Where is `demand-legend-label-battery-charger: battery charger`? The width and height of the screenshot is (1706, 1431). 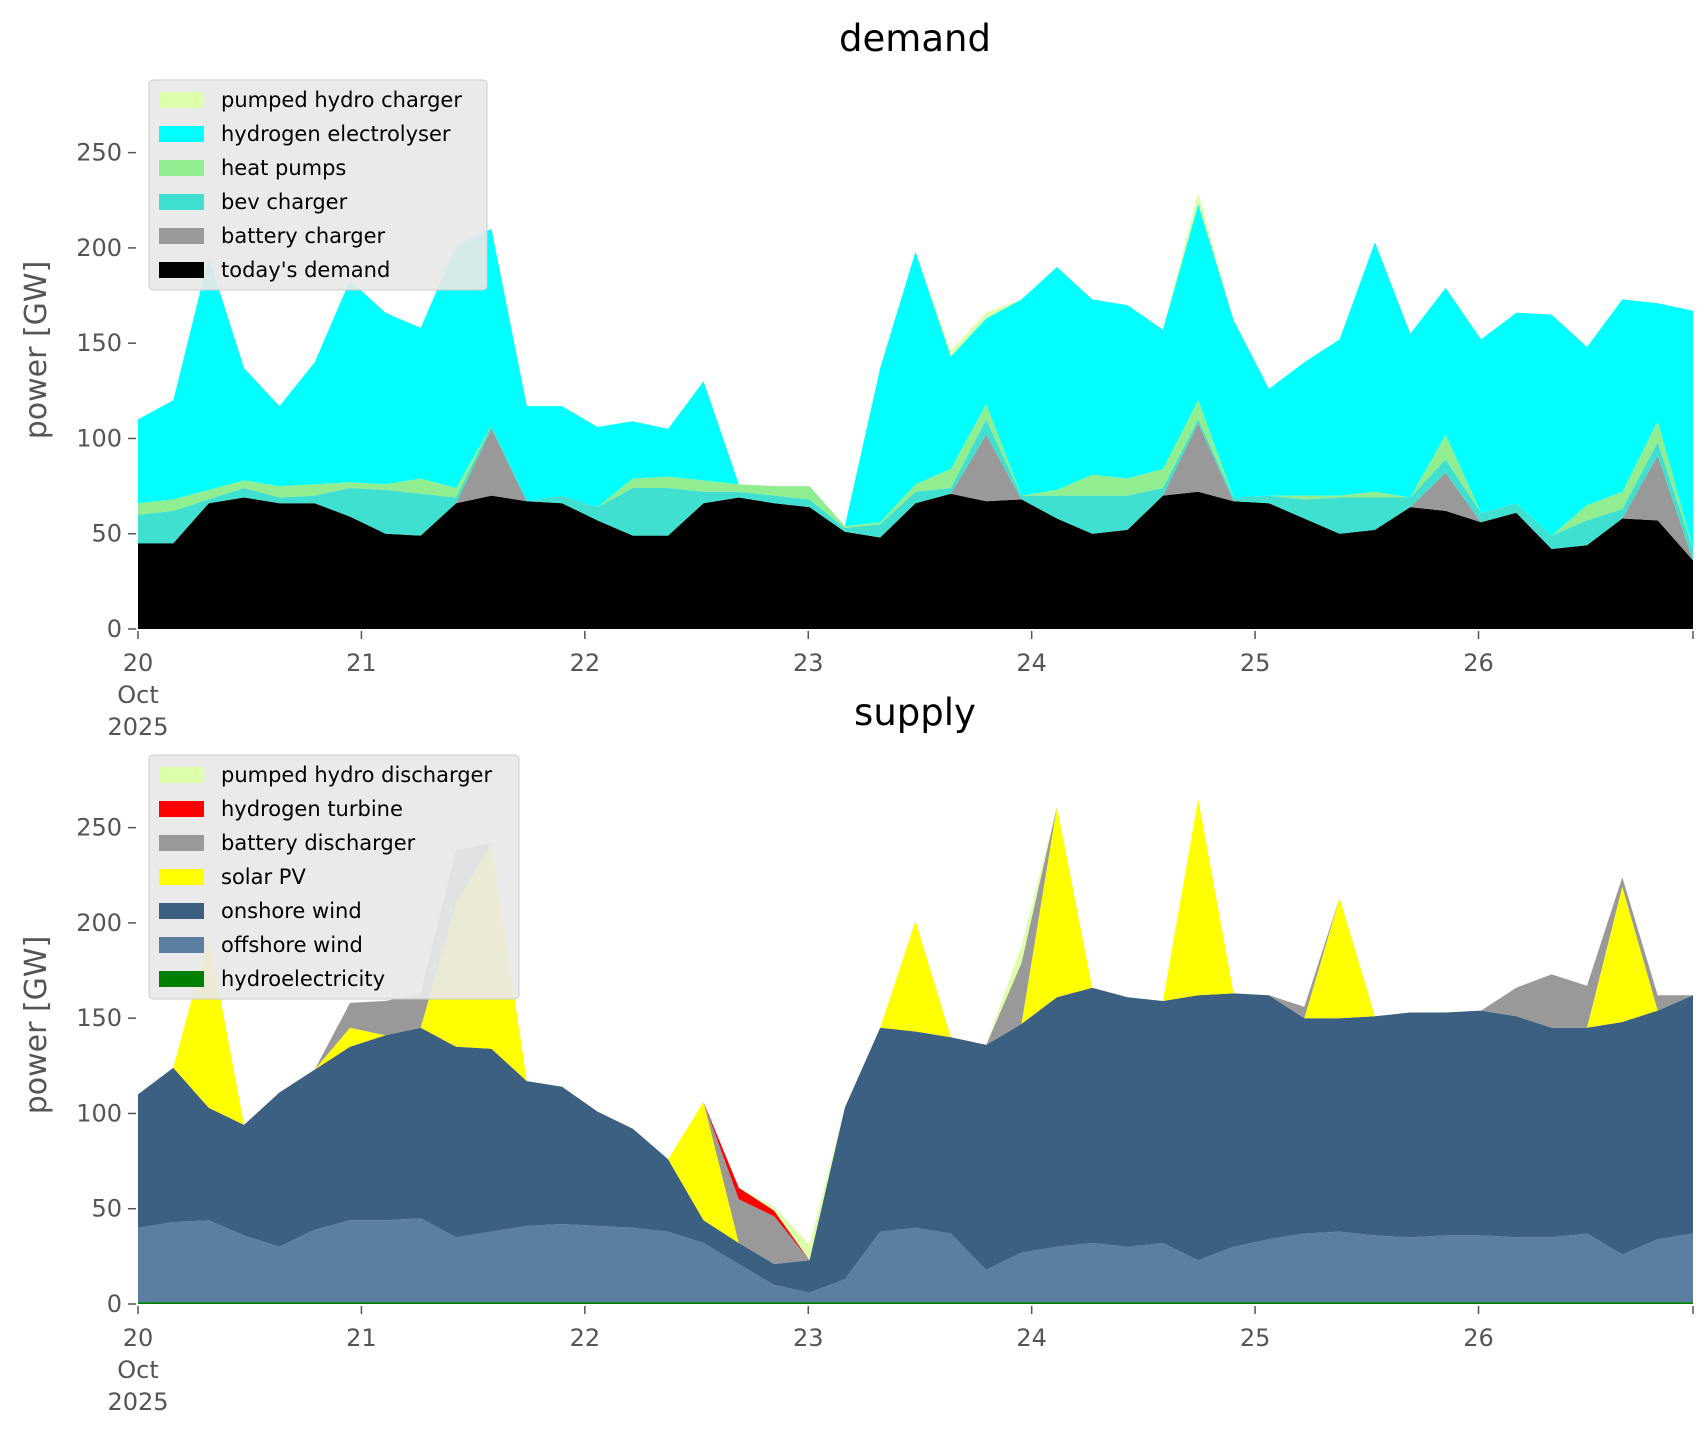
demand-legend-label-battery-charger: battery charger is located at coordinates (303, 236).